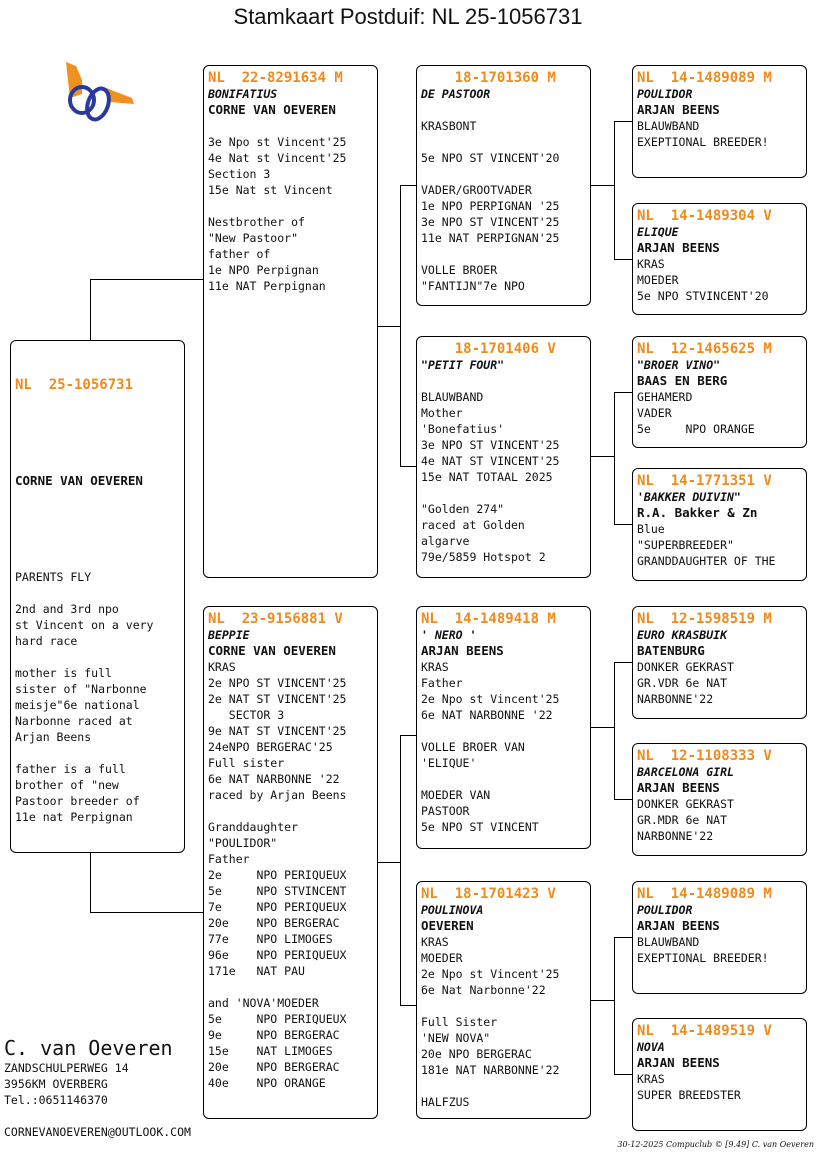 The image size is (816, 1172). What do you see at coordinates (706, 545) in the screenshot?
I see `notes: Blue "SUPERBREEDER" GRANDDAUGHTER OF THE` at bounding box center [706, 545].